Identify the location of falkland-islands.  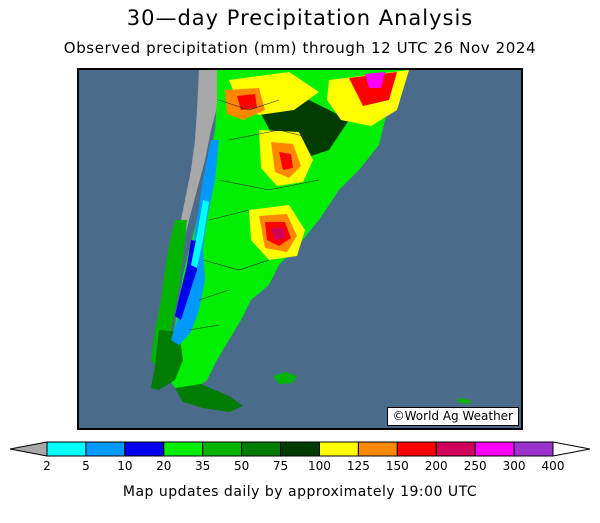
(285, 378).